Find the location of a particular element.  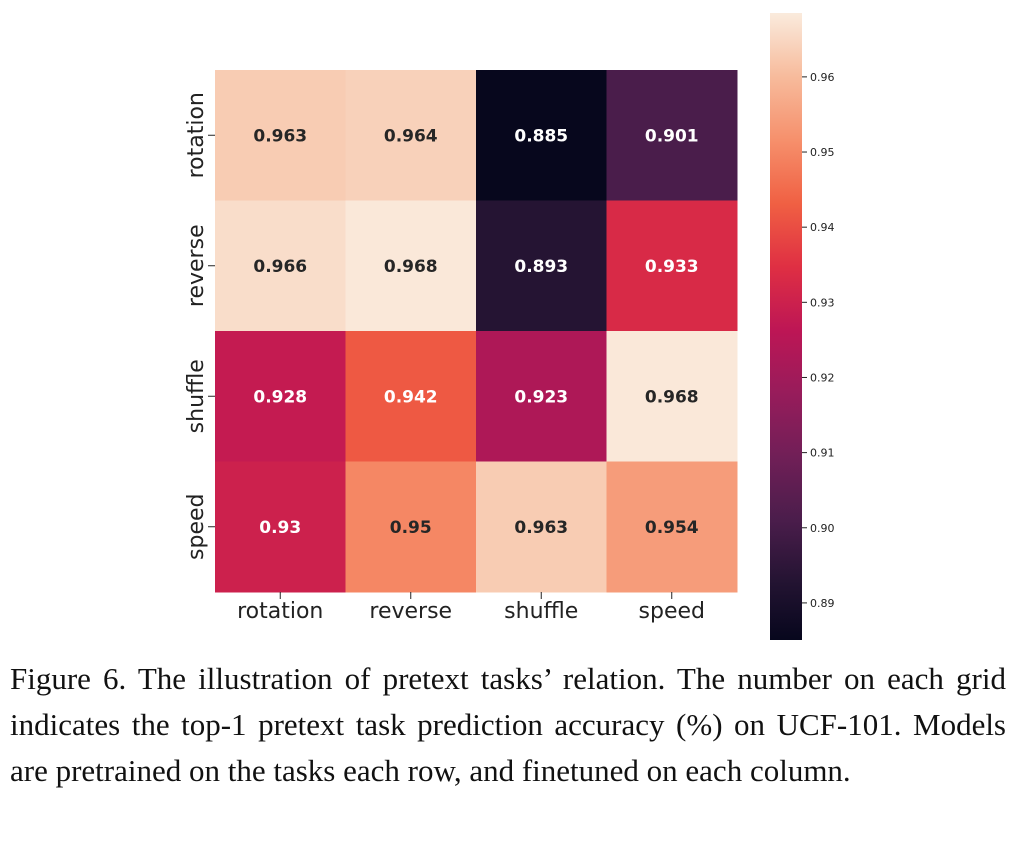

colorbar-tick-label: 0.94 is located at coordinates (822, 227).